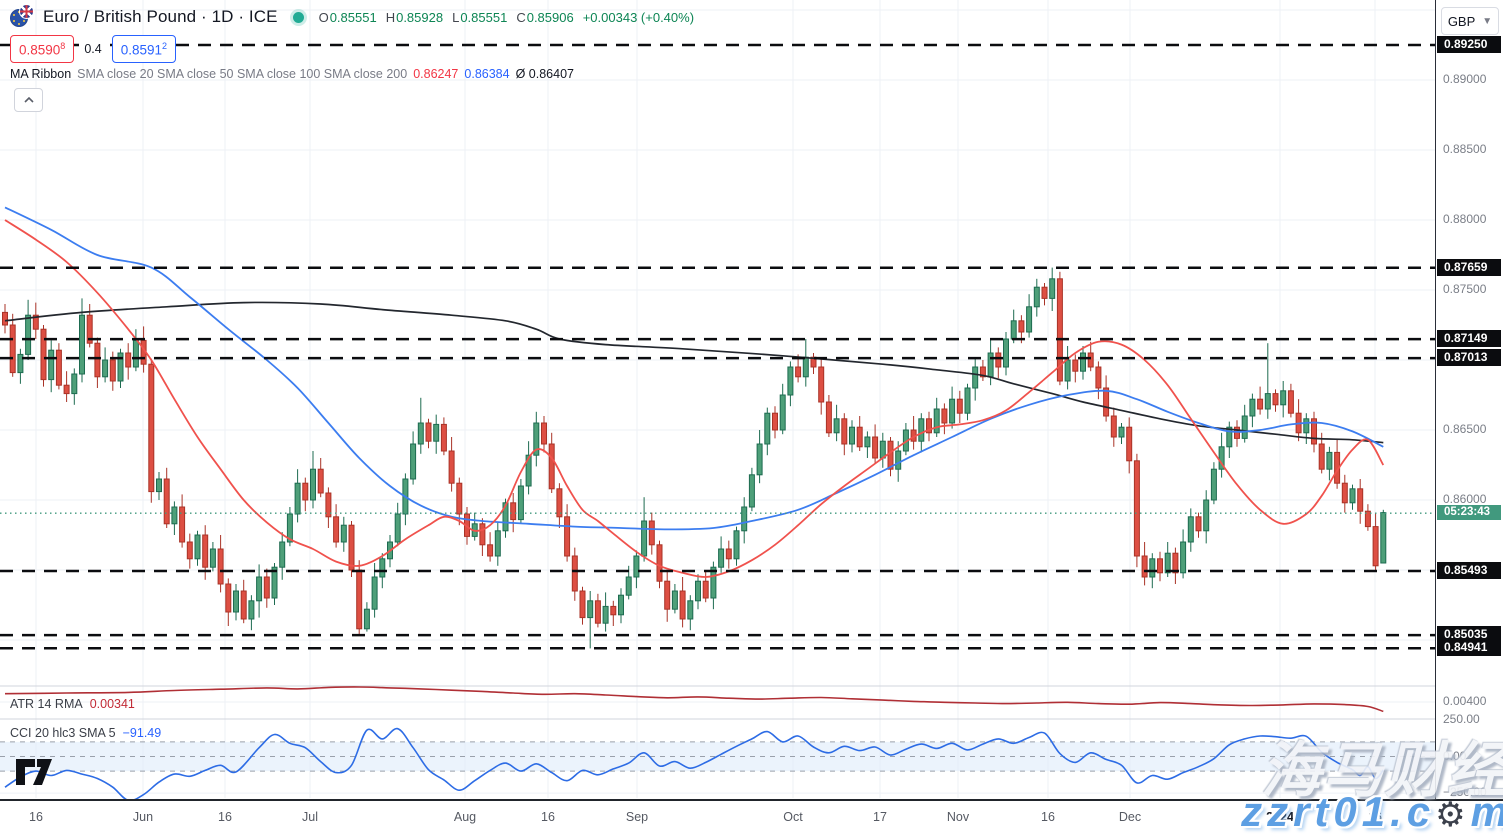  What do you see at coordinates (420, 17) in the screenshot?
I see `high-value: 0.85928` at bounding box center [420, 17].